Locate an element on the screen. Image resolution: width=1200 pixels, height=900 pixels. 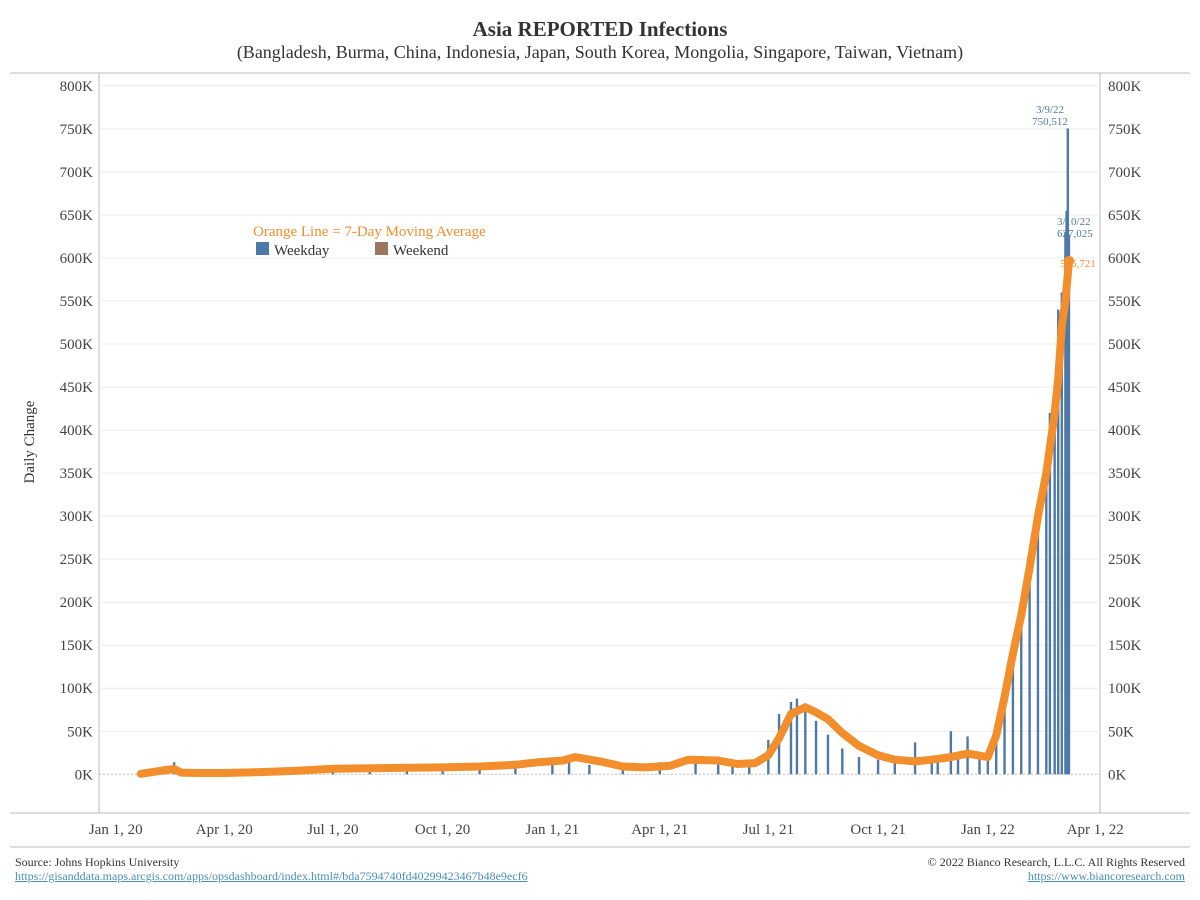
y-tick-label-left: 150K is located at coordinates (77, 646).